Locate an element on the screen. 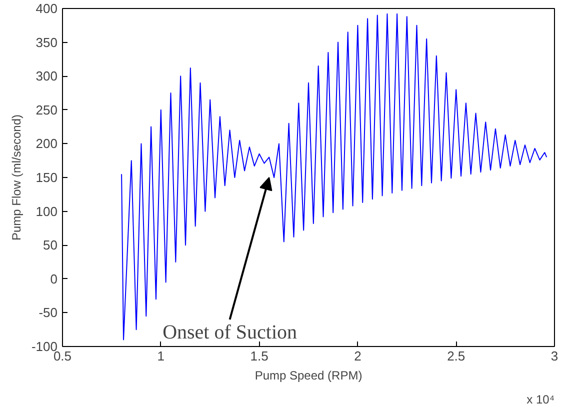 This screenshot has width=568, height=411. y-tick-label: 0 is located at coordinates (54, 278).